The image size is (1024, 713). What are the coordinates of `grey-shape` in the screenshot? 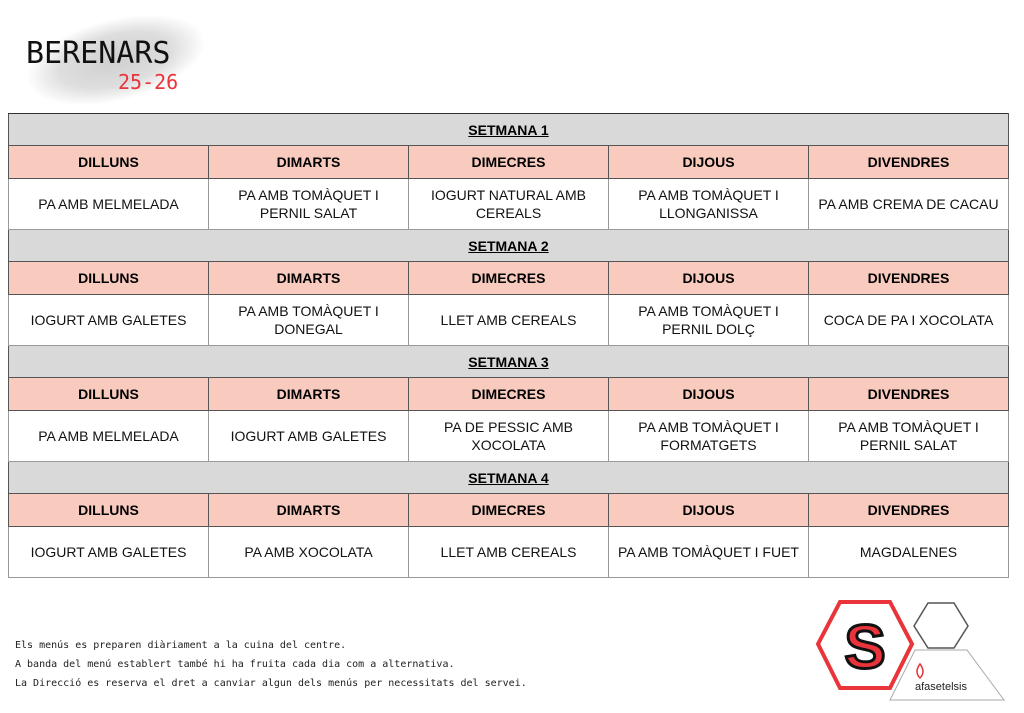 It's located at (947, 675).